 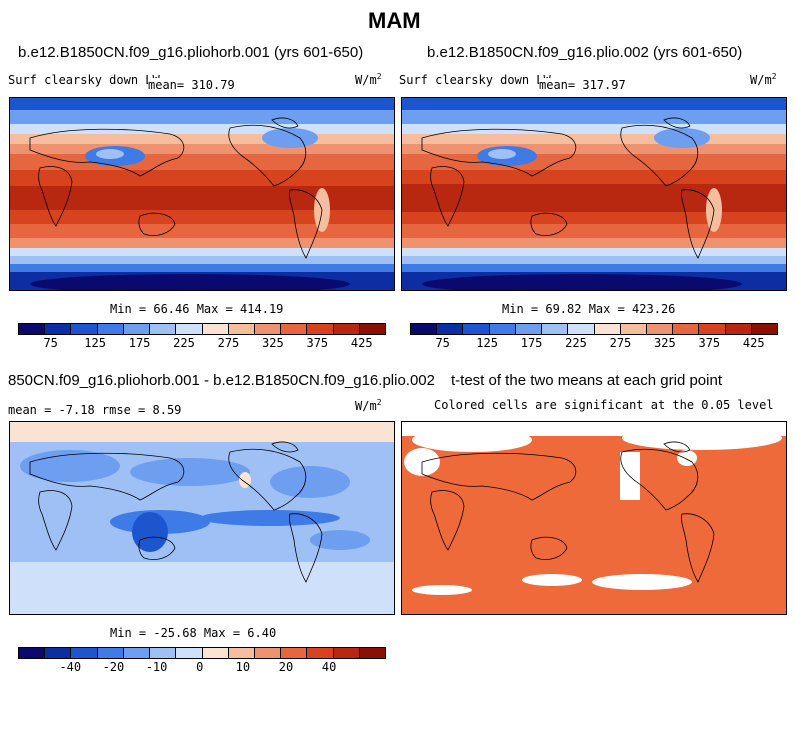 I want to click on panel1-map-svg, so click(x=202, y=194).